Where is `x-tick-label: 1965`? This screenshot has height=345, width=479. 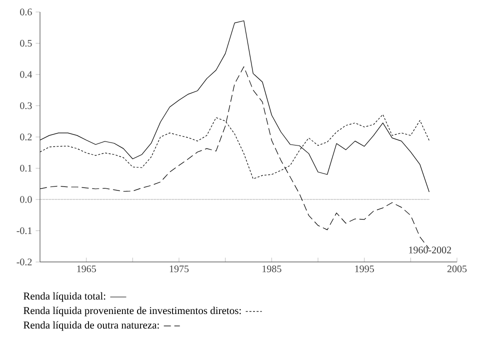 x-tick-label: 1965 is located at coordinates (86, 269).